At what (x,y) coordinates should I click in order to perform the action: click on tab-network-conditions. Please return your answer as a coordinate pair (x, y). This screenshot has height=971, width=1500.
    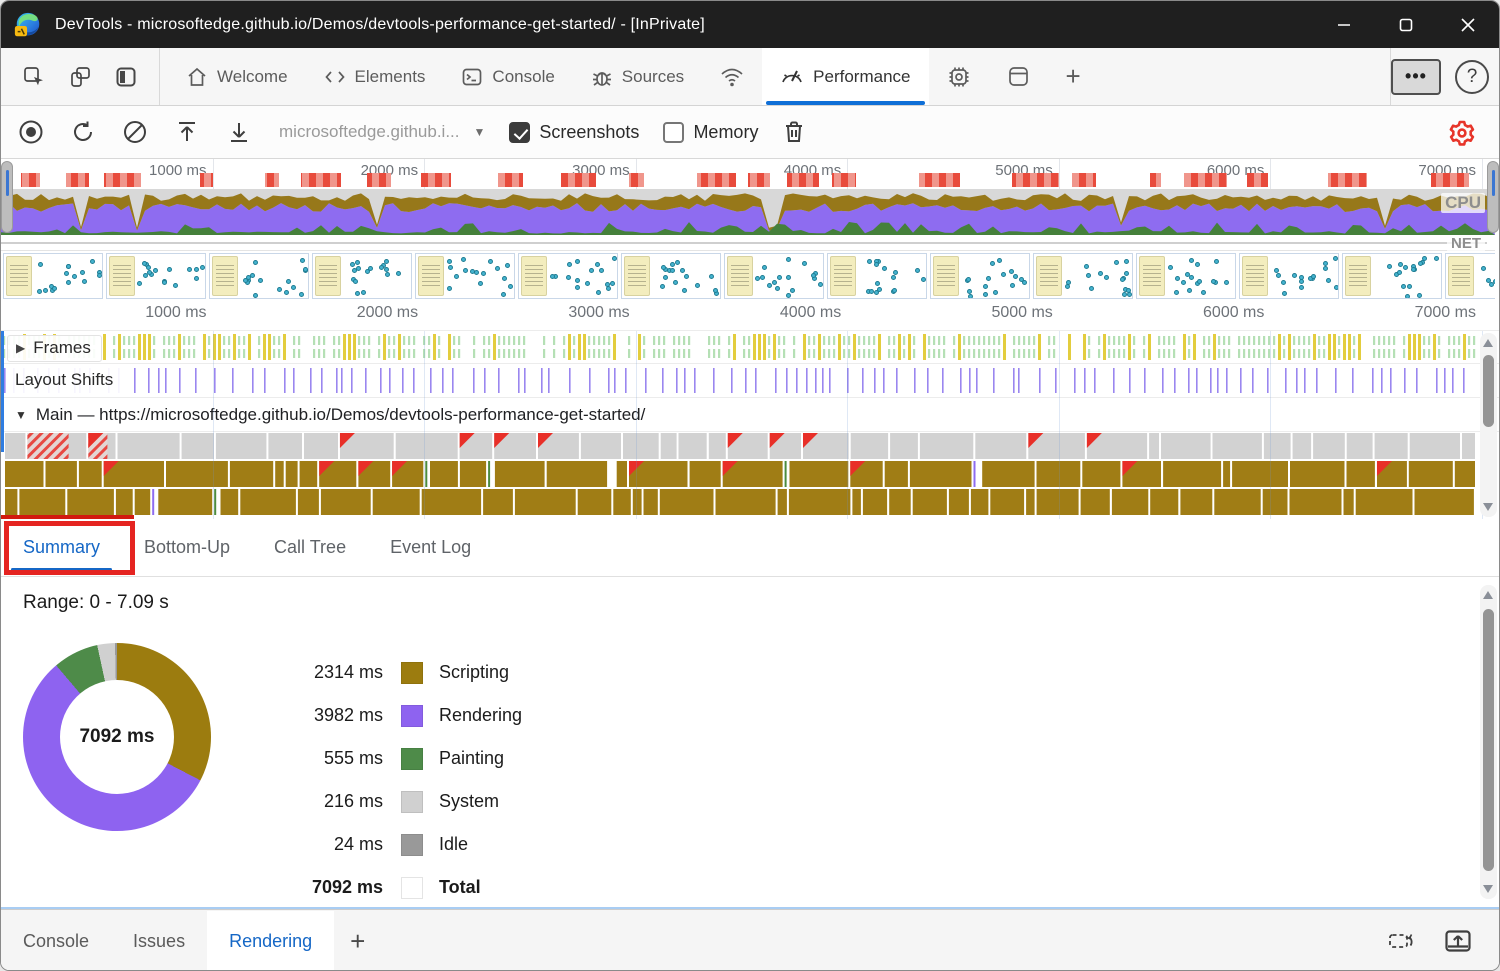
    Looking at the image, I should click on (732, 76).